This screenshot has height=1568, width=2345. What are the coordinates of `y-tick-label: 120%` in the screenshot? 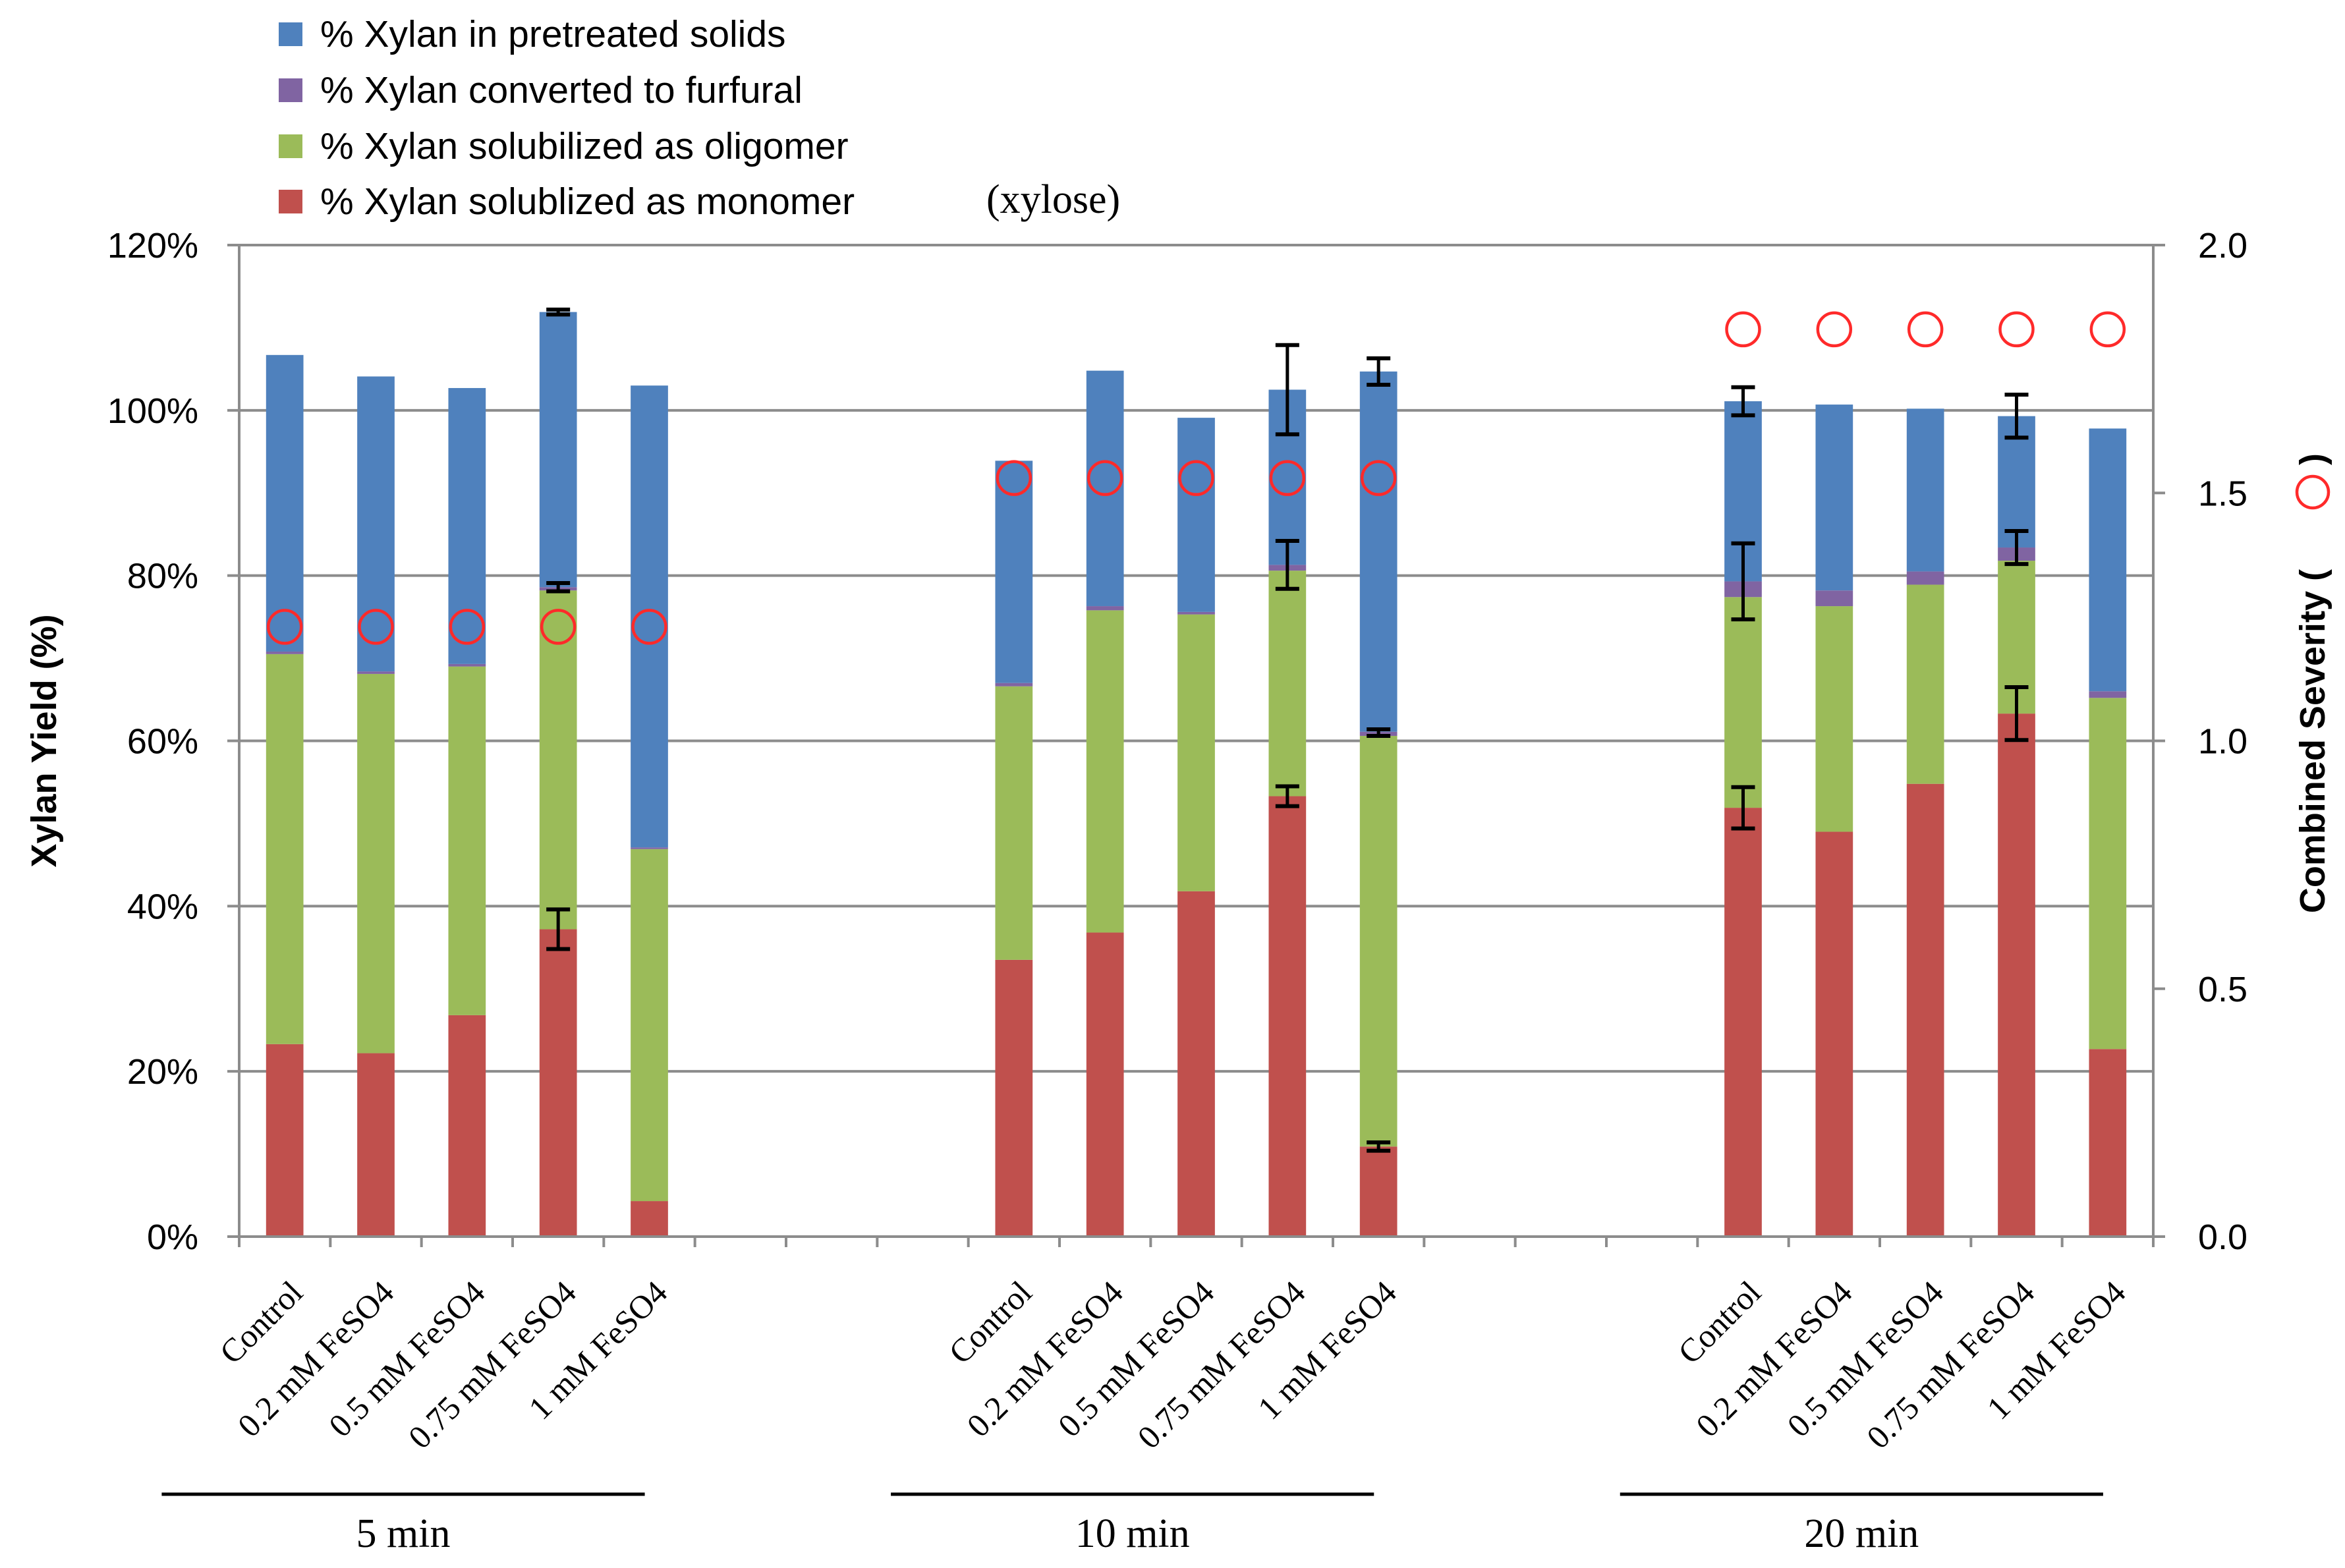 It's located at (152, 246).